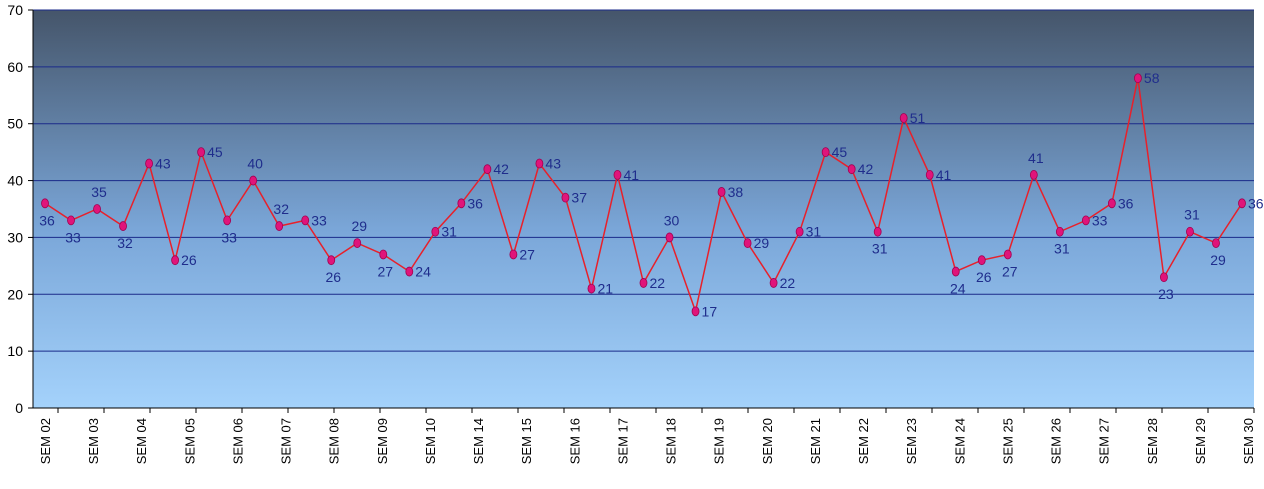  I want to click on data-label: 17, so click(710, 311).